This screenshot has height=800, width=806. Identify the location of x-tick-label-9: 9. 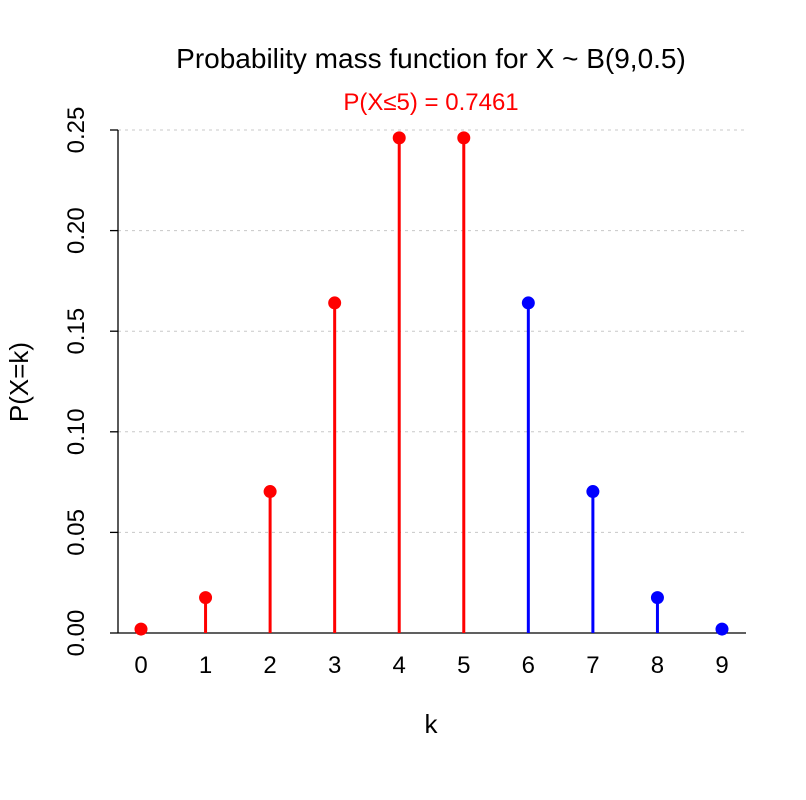
(721, 665).